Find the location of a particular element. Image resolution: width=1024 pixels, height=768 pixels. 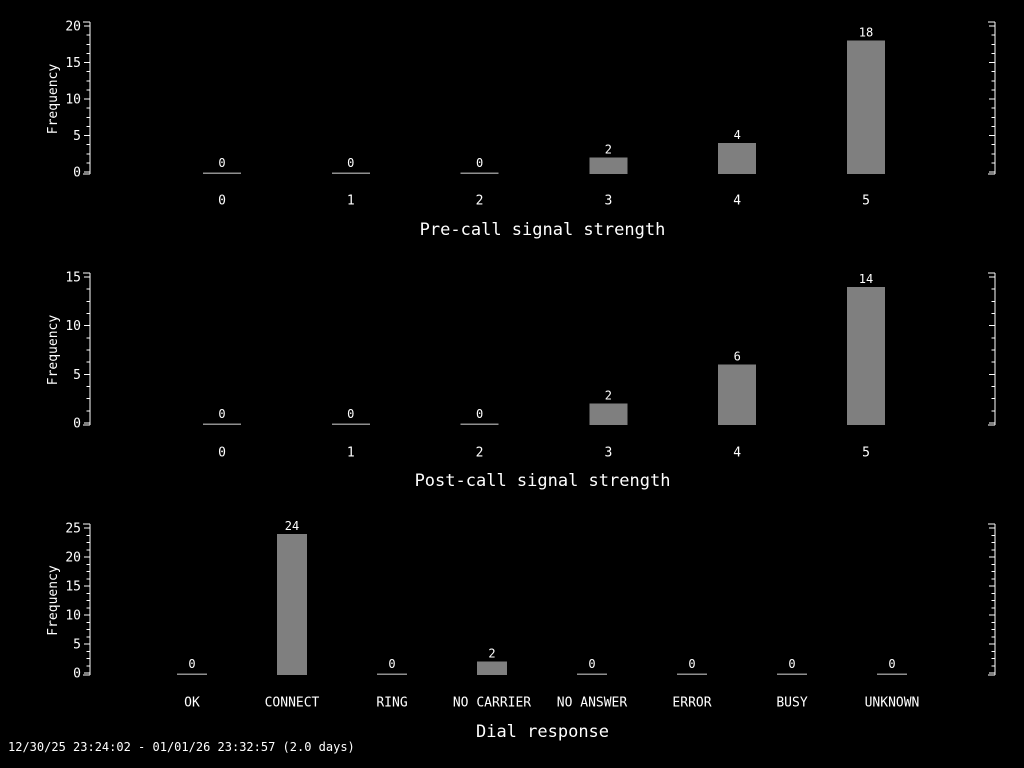

bar-value-label: 24 is located at coordinates (292, 526).